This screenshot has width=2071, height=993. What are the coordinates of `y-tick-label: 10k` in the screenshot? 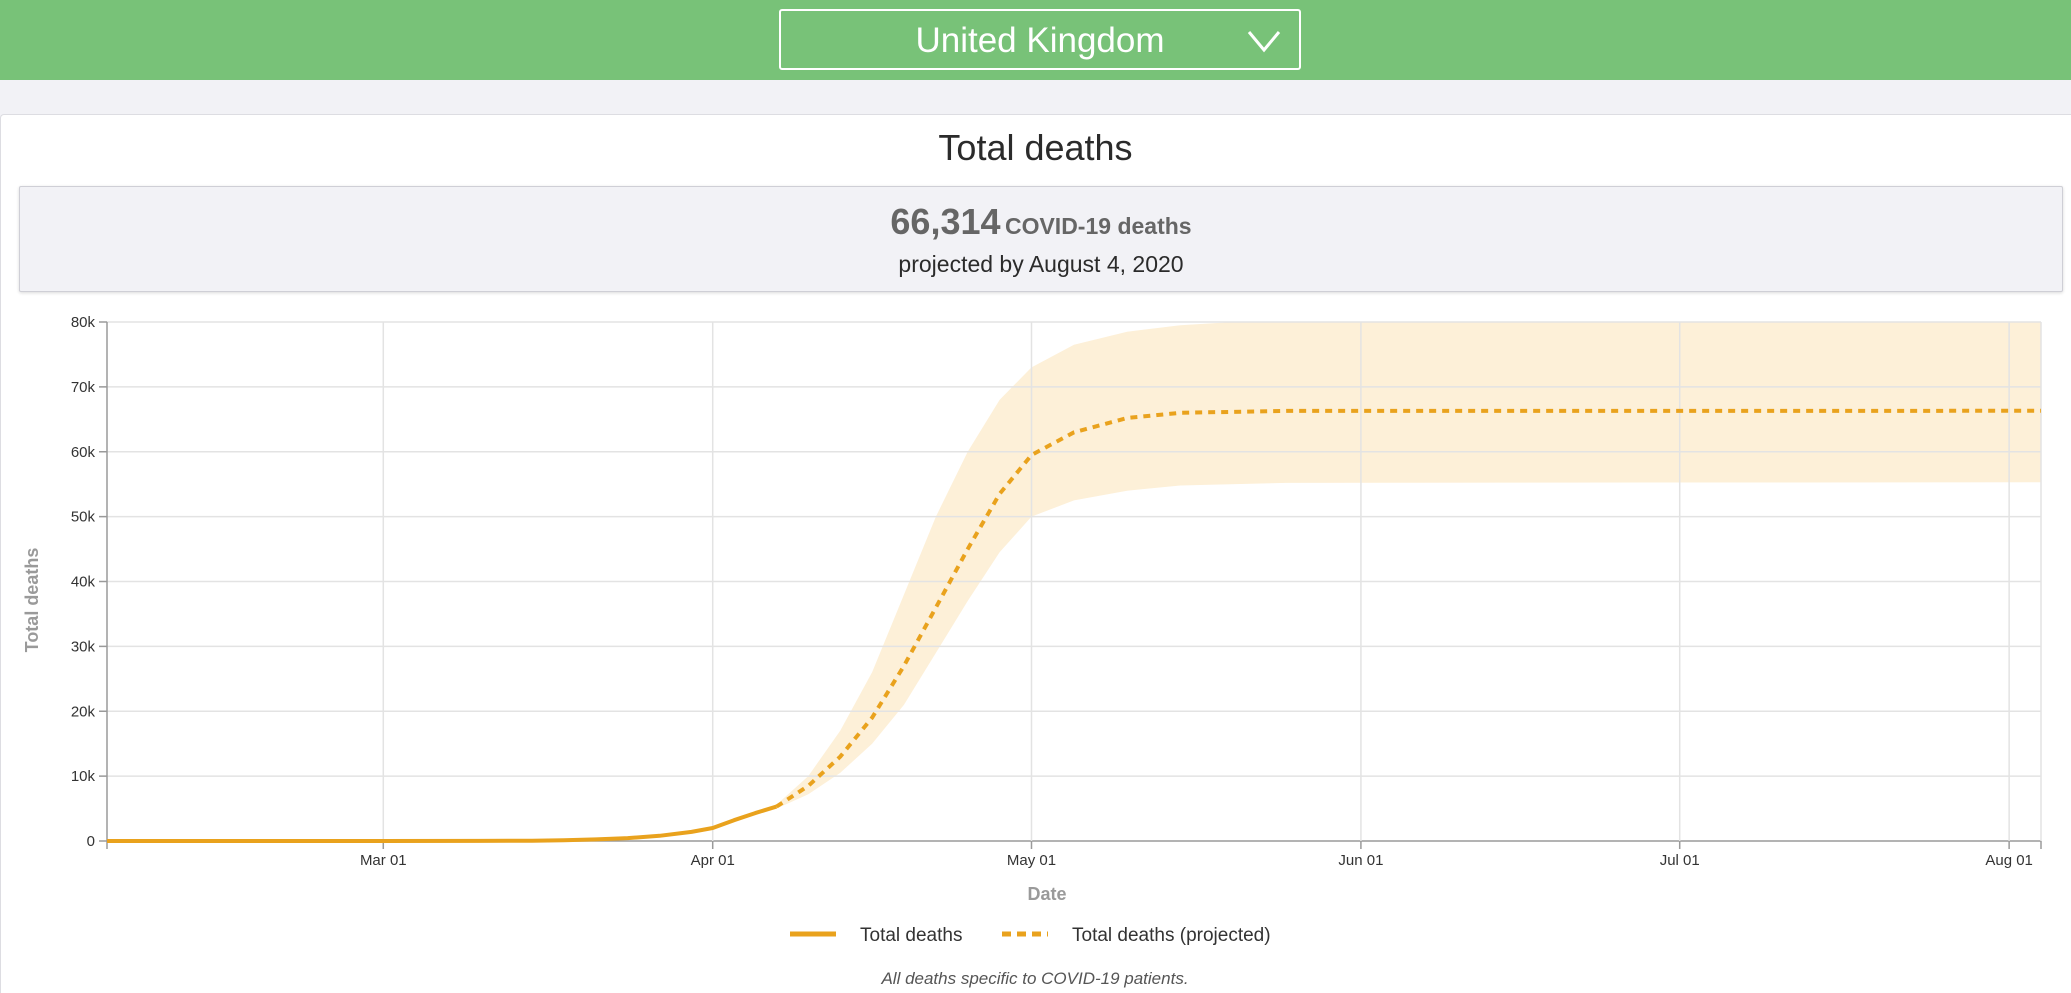 It's located at (83, 776).